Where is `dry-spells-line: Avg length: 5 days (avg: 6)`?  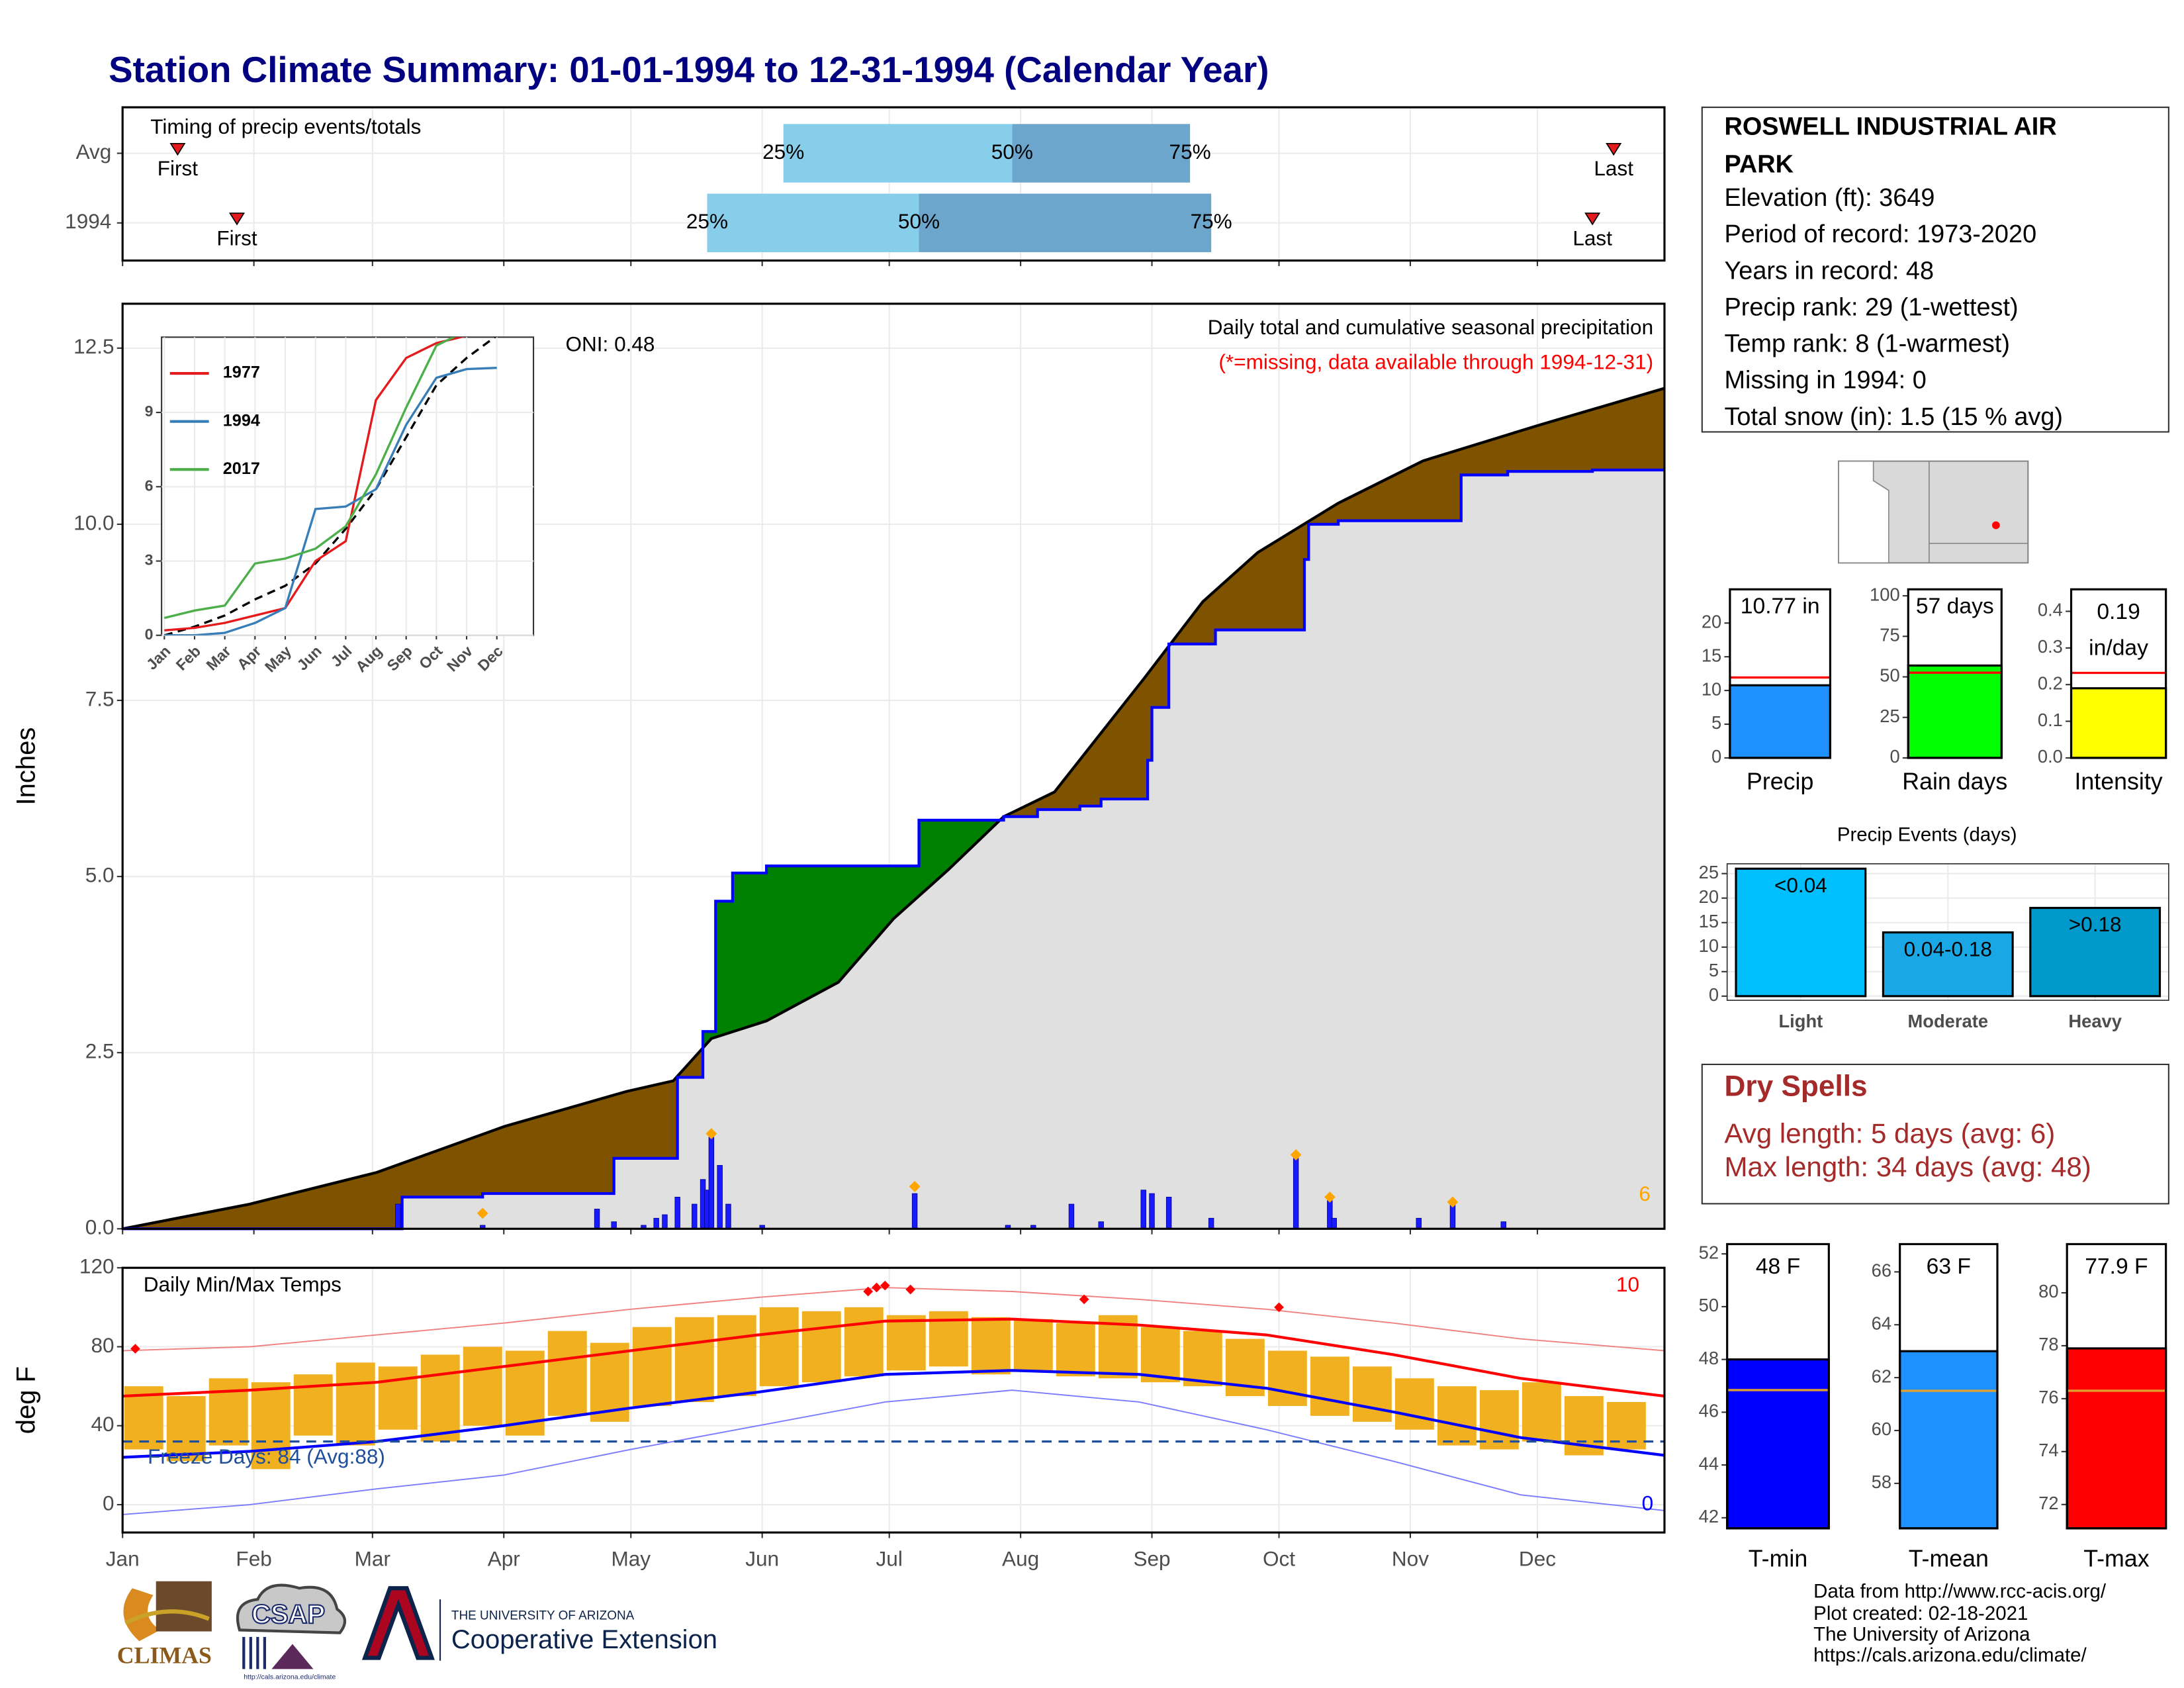 dry-spells-line: Avg length: 5 days (avg: 6) is located at coordinates (1889, 1133).